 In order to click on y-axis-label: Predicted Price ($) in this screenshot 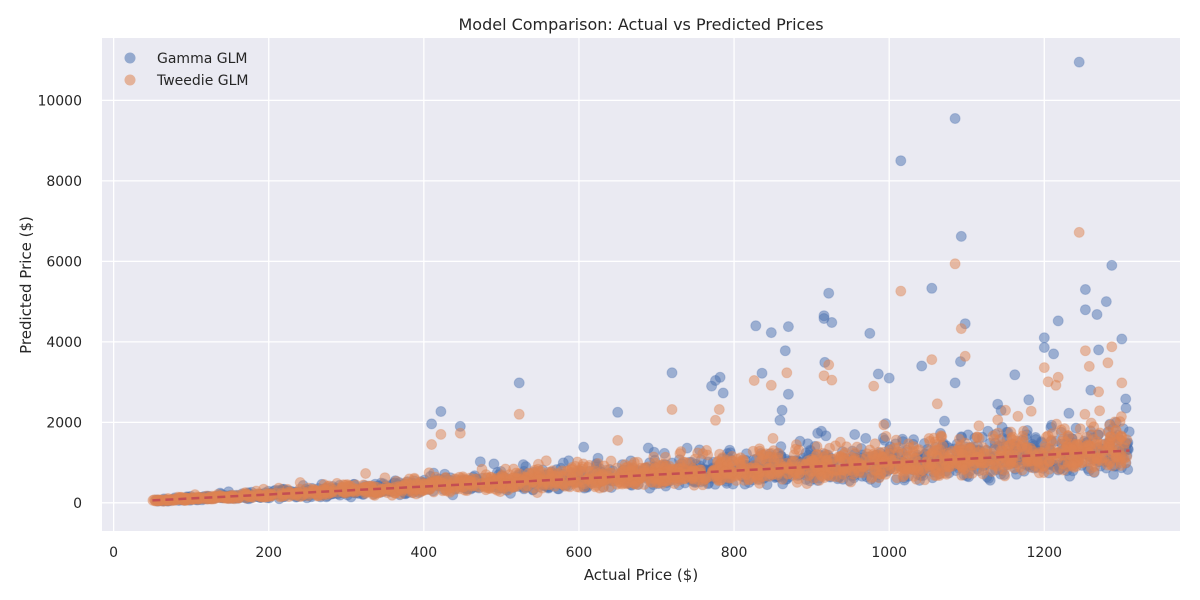, I will do `click(26, 285)`.